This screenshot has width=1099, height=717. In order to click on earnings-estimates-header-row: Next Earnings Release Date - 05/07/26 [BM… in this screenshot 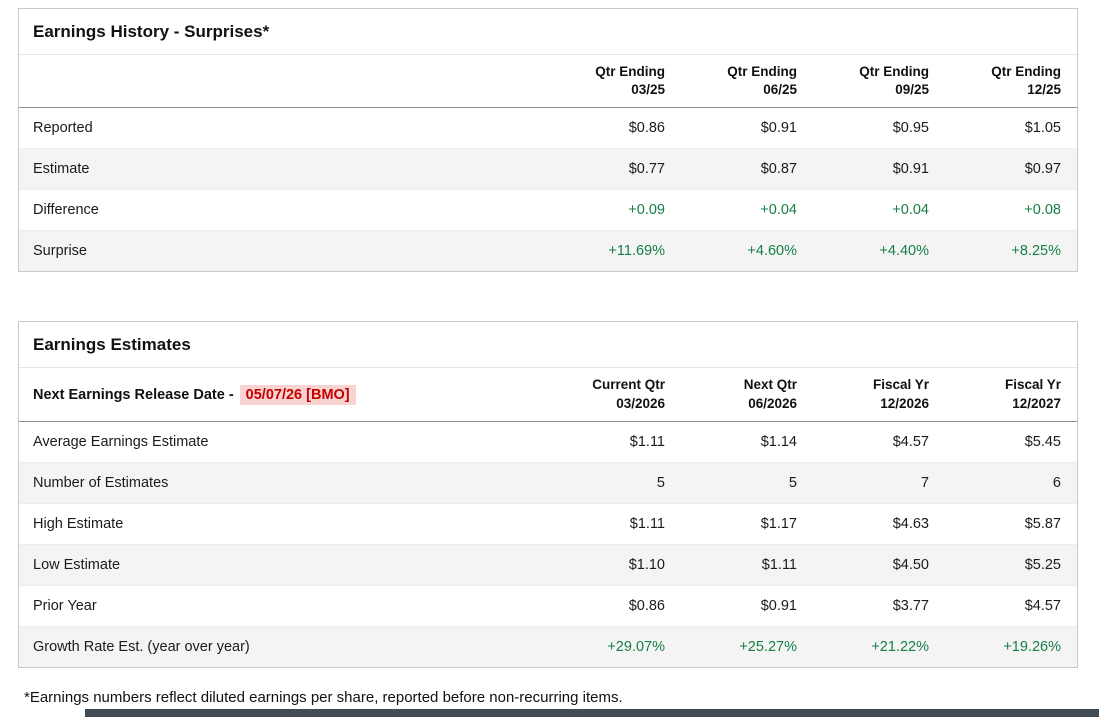, I will do `click(548, 395)`.